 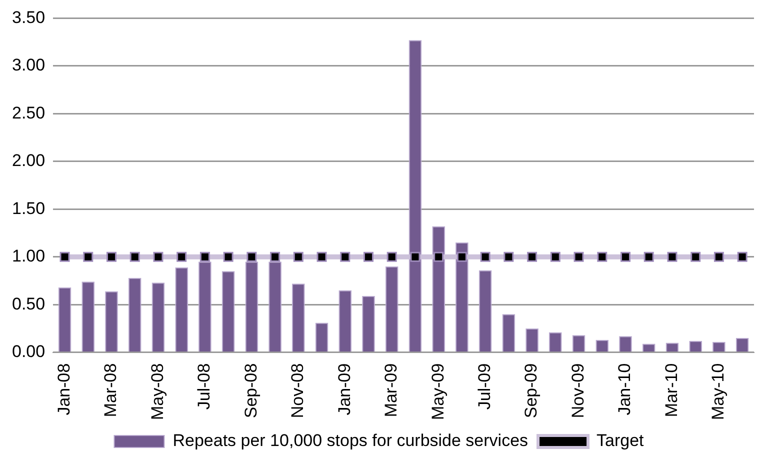 I want to click on y-tick-label: 3.00, so click(x=29, y=65).